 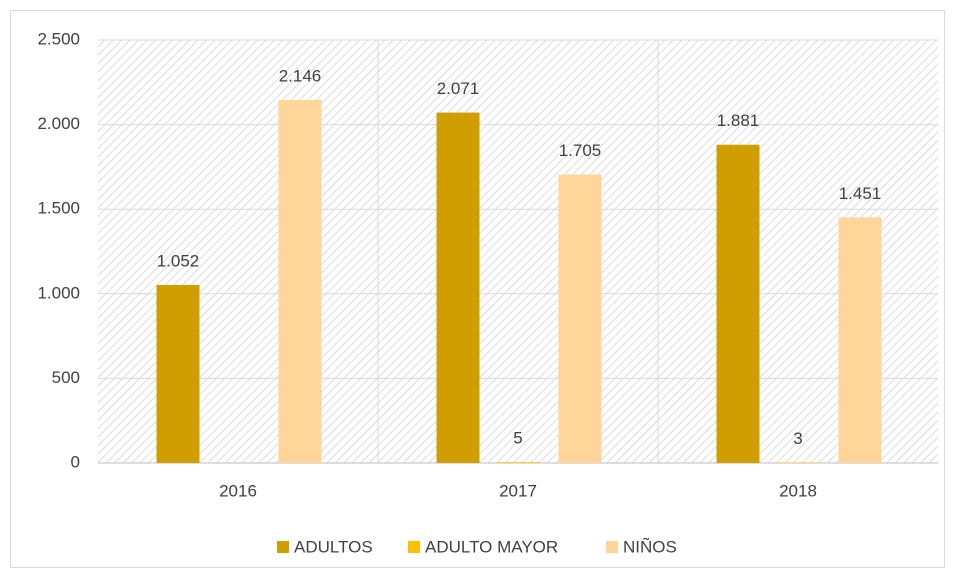 What do you see at coordinates (333, 546) in the screenshot?
I see `legend-label: ADULTOS` at bounding box center [333, 546].